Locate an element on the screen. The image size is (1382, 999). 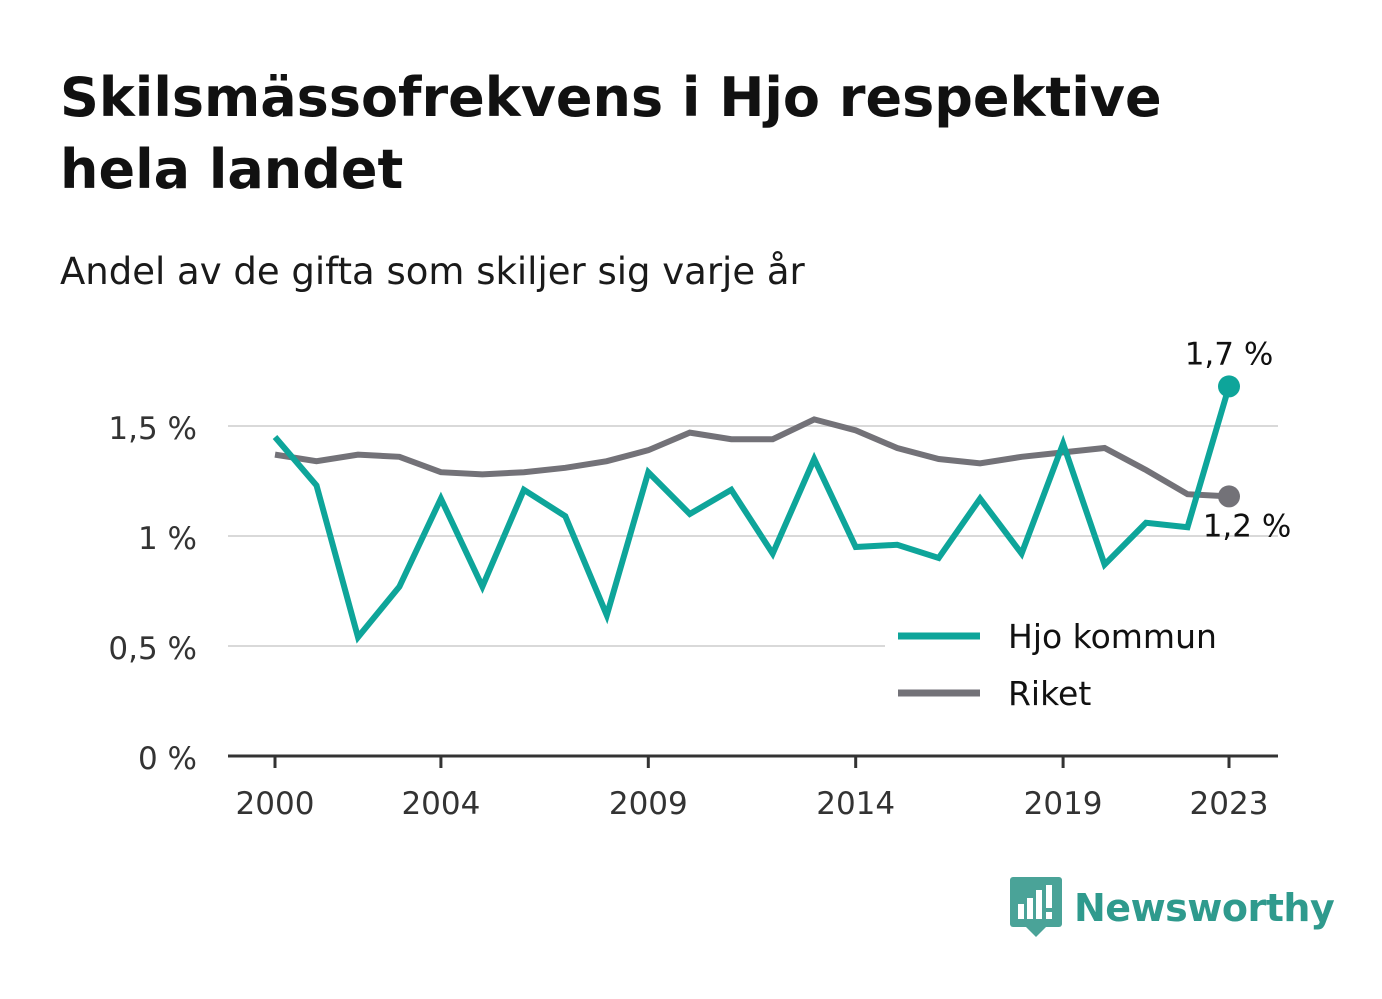
legend-label: Hjo kommun is located at coordinates (1112, 636).